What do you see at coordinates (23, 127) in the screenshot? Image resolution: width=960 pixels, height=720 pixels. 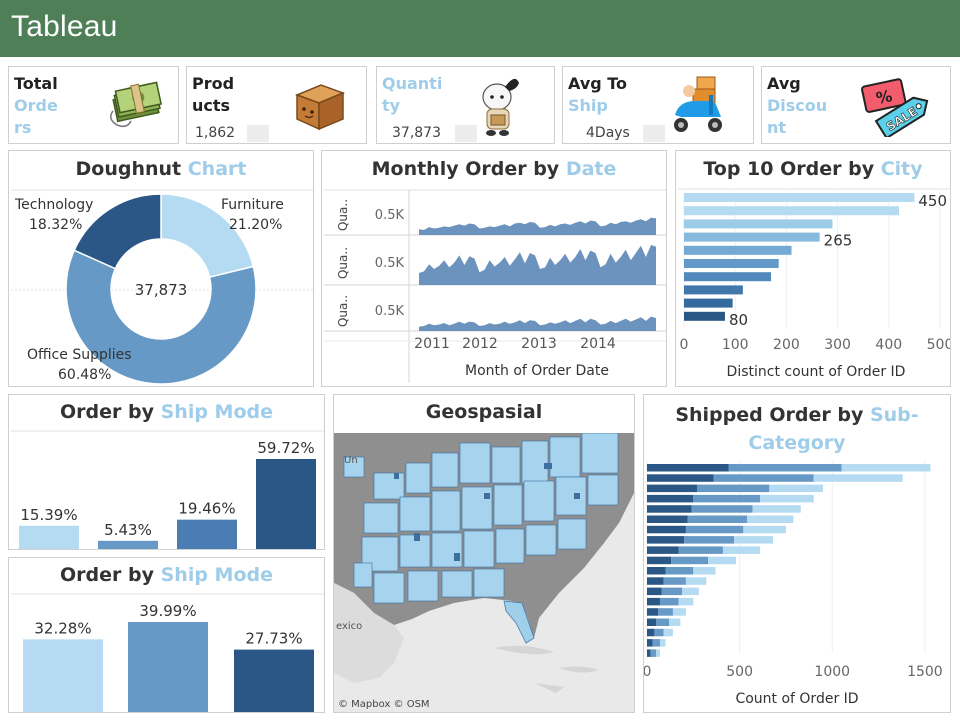 I see `kpi-label-line: rs` at bounding box center [23, 127].